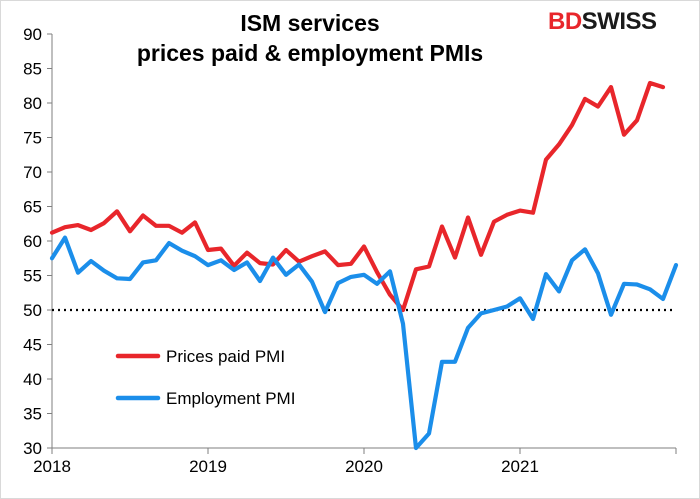 This screenshot has height=499, width=700. Describe the element at coordinates (364, 466) in the screenshot. I see `x-tick-label: 2020` at that location.